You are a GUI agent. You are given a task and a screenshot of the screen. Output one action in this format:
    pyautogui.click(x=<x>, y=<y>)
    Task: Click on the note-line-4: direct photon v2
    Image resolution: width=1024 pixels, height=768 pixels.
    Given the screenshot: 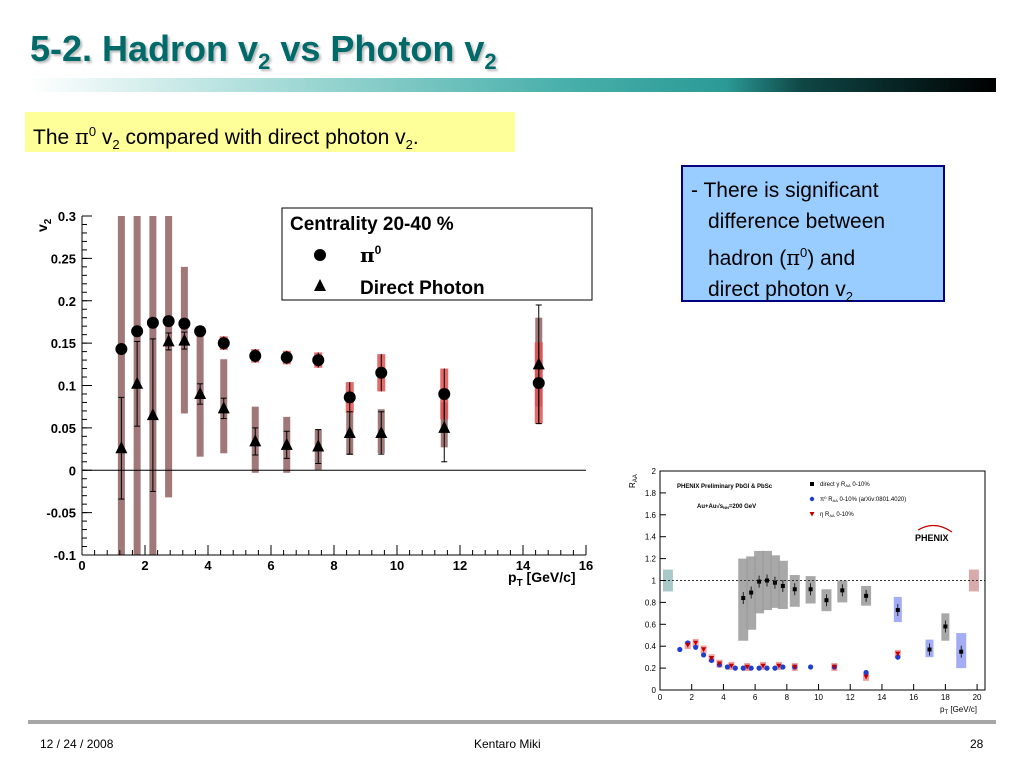 What is the action you would take?
    pyautogui.click(x=780, y=291)
    